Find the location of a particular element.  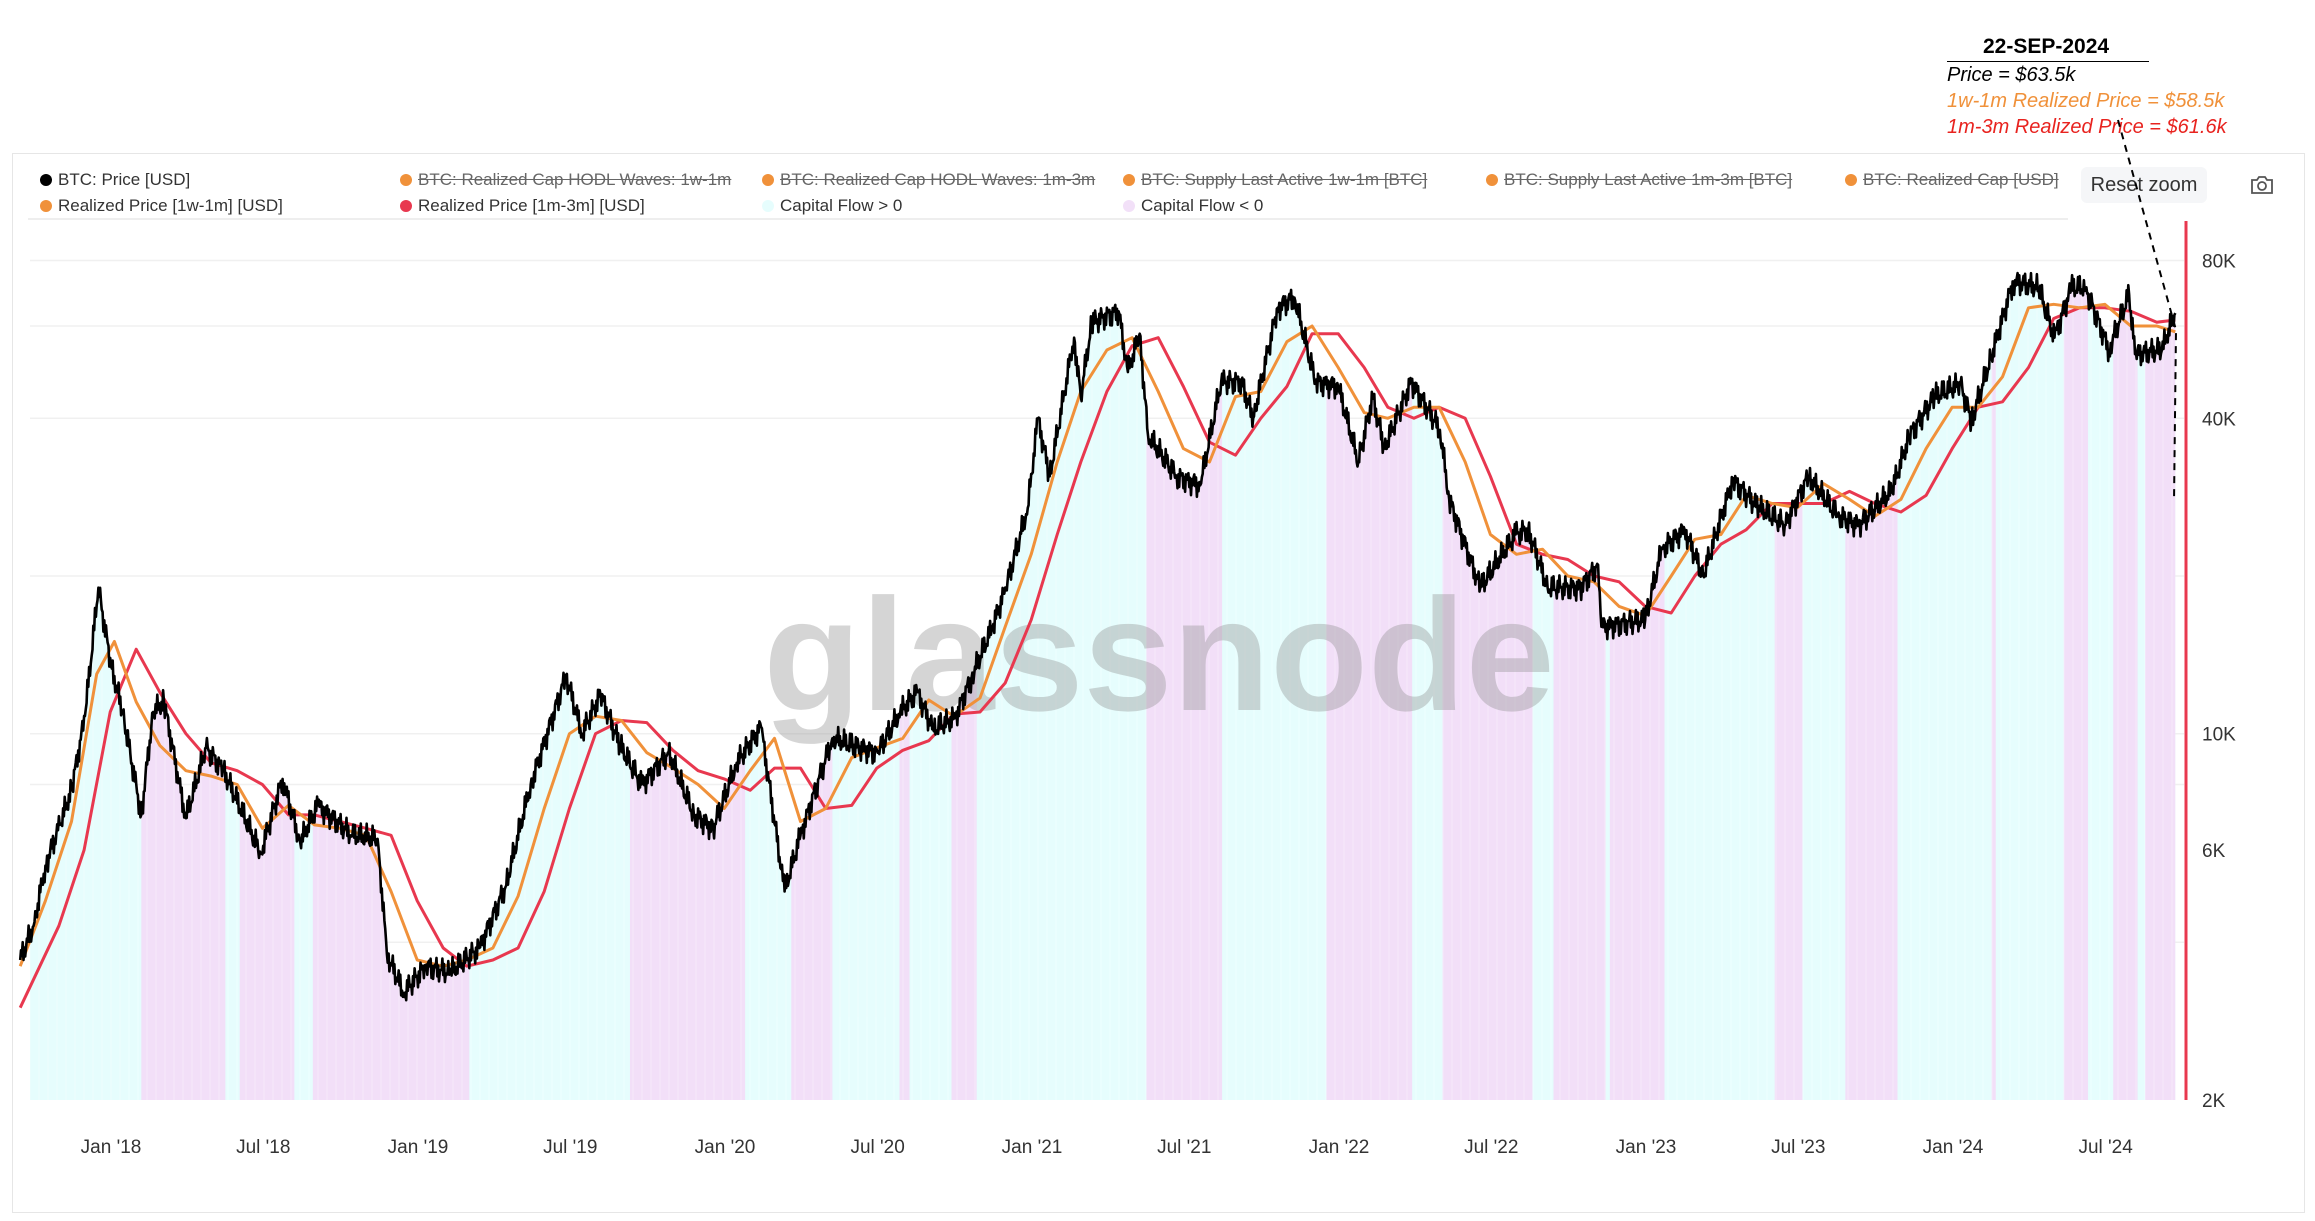

legend-label: Realized Price [1m-3m] [USD] is located at coordinates (531, 205).